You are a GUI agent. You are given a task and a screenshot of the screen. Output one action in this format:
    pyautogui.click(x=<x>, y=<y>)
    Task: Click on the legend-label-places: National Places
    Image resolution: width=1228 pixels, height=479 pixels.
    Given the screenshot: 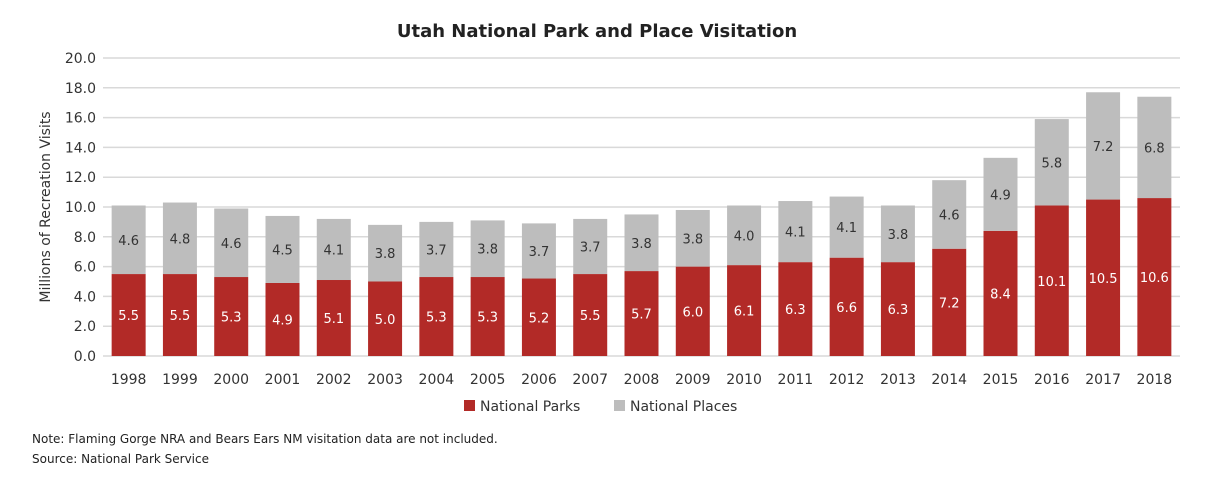 What is the action you would take?
    pyautogui.click(x=683, y=407)
    